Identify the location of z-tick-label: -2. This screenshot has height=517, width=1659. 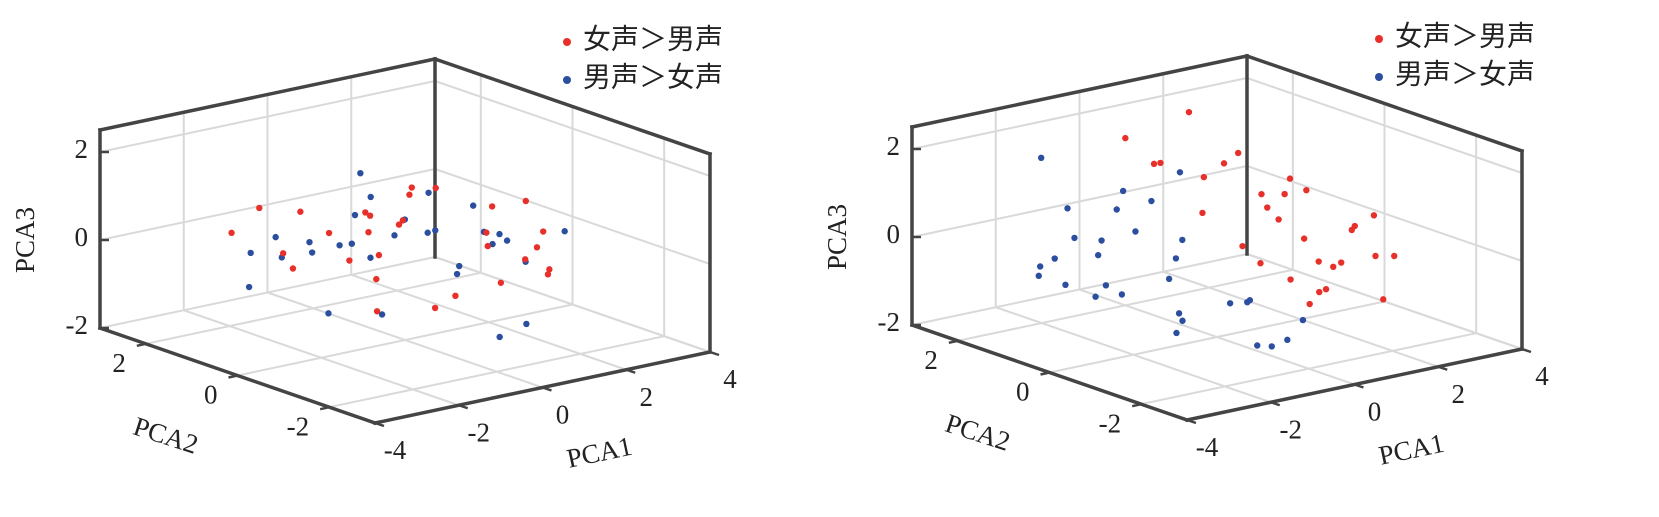
(77, 325).